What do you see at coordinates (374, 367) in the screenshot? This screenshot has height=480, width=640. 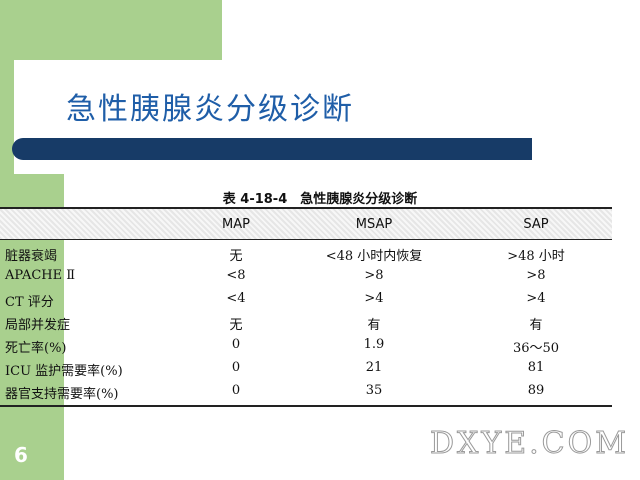 I see `cell-msap: 21` at bounding box center [374, 367].